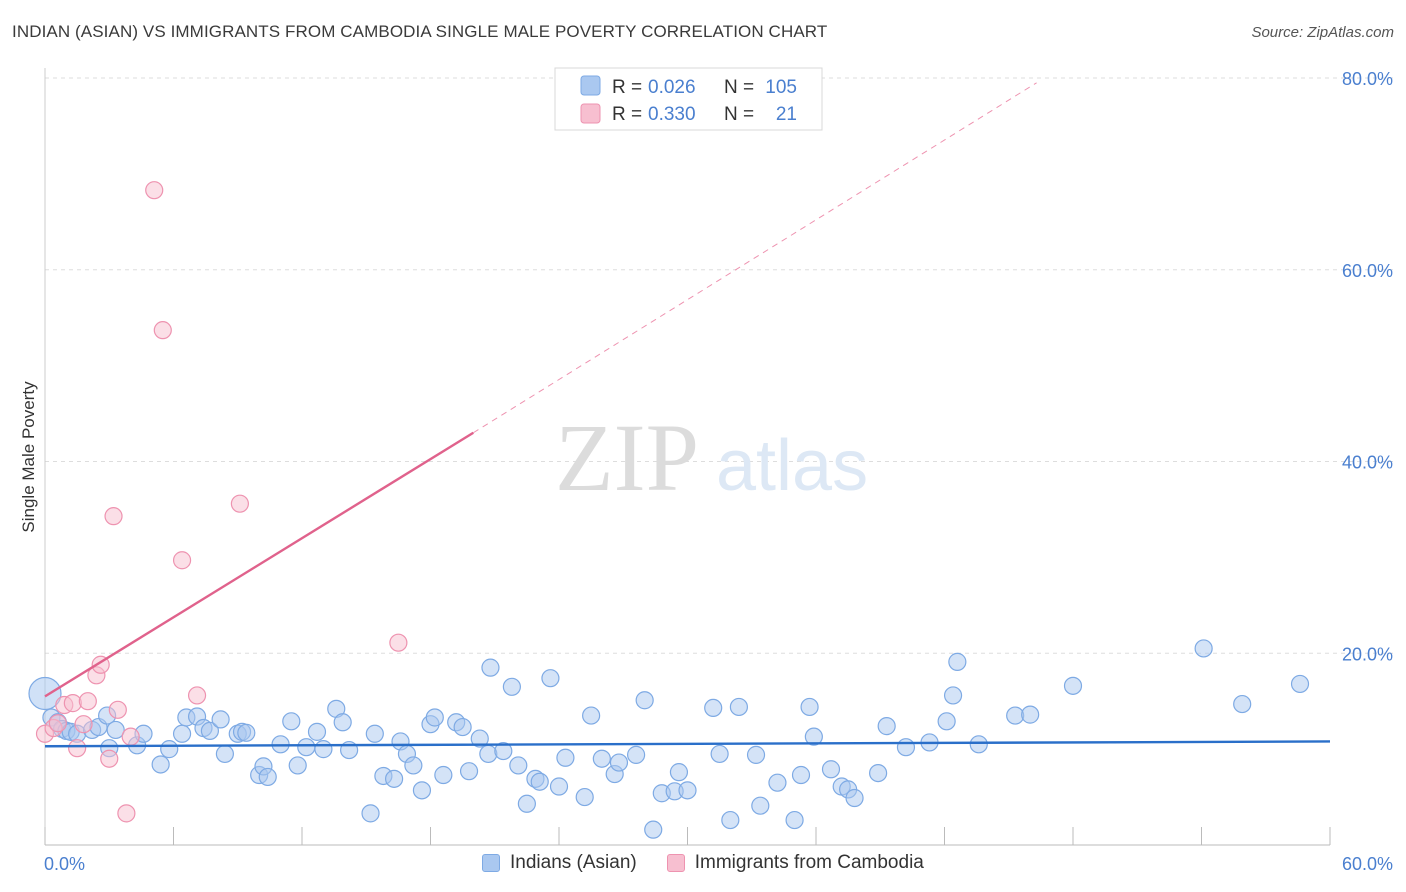 This screenshot has height=892, width=1406. What do you see at coordinates (590, 85) in the screenshot?
I see `legend-swatch-blue` at bounding box center [590, 85].